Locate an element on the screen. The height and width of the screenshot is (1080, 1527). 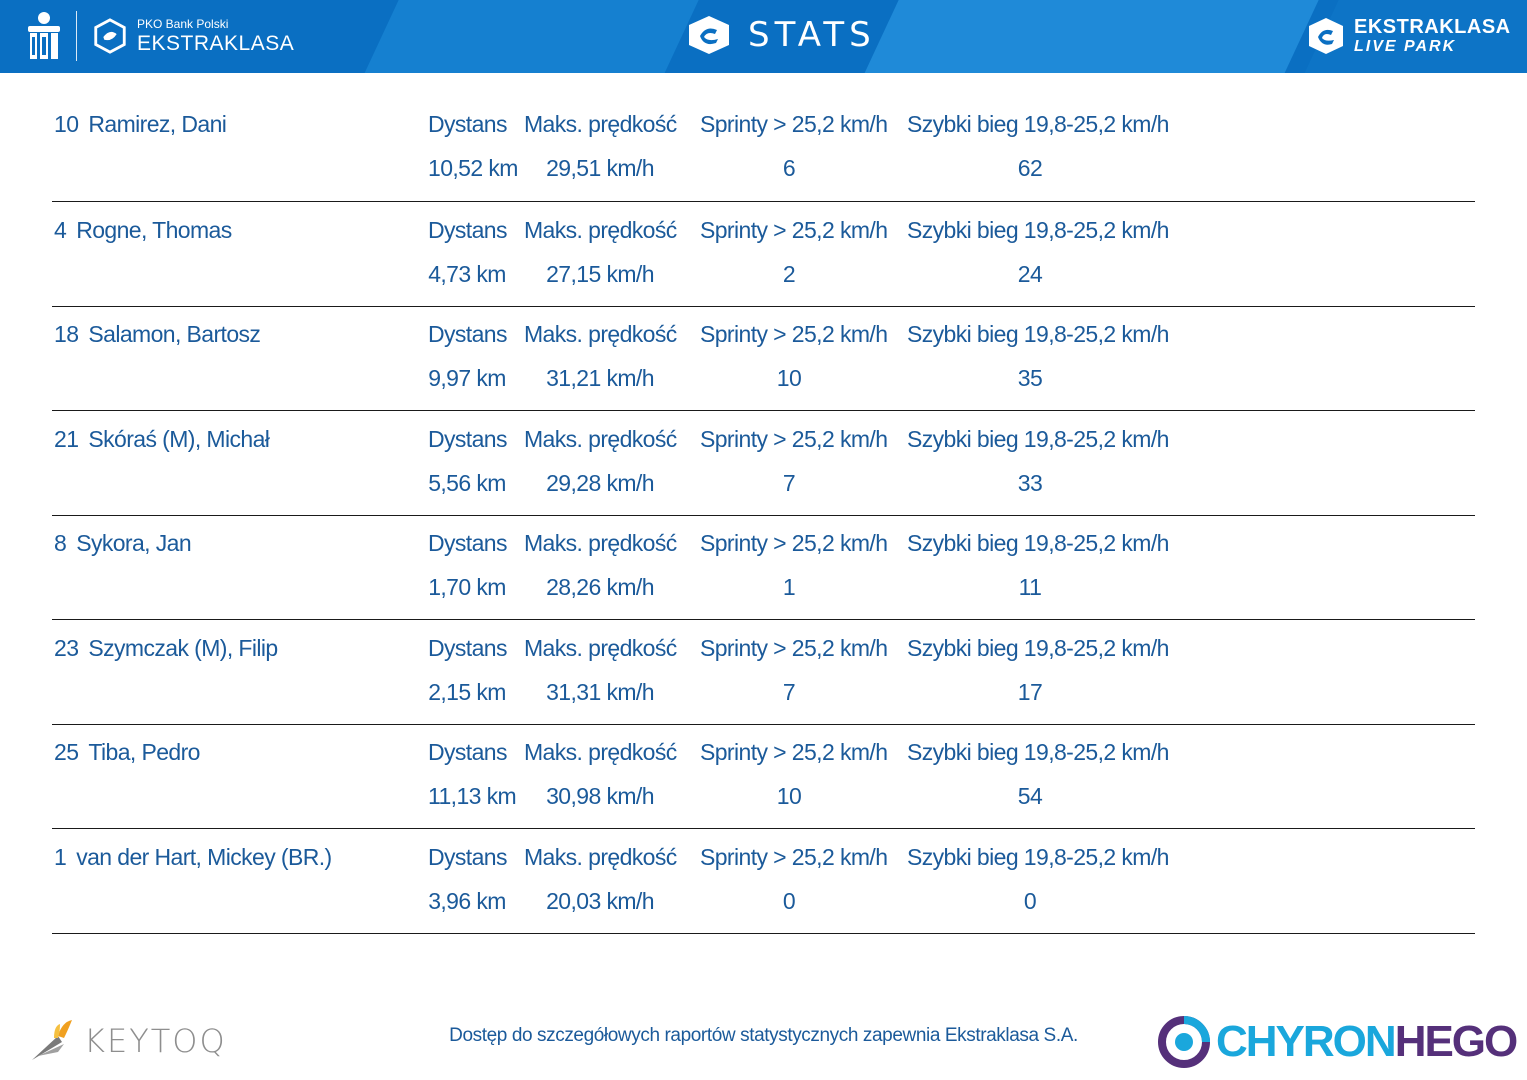
player-number: 23 is located at coordinates (66, 647).